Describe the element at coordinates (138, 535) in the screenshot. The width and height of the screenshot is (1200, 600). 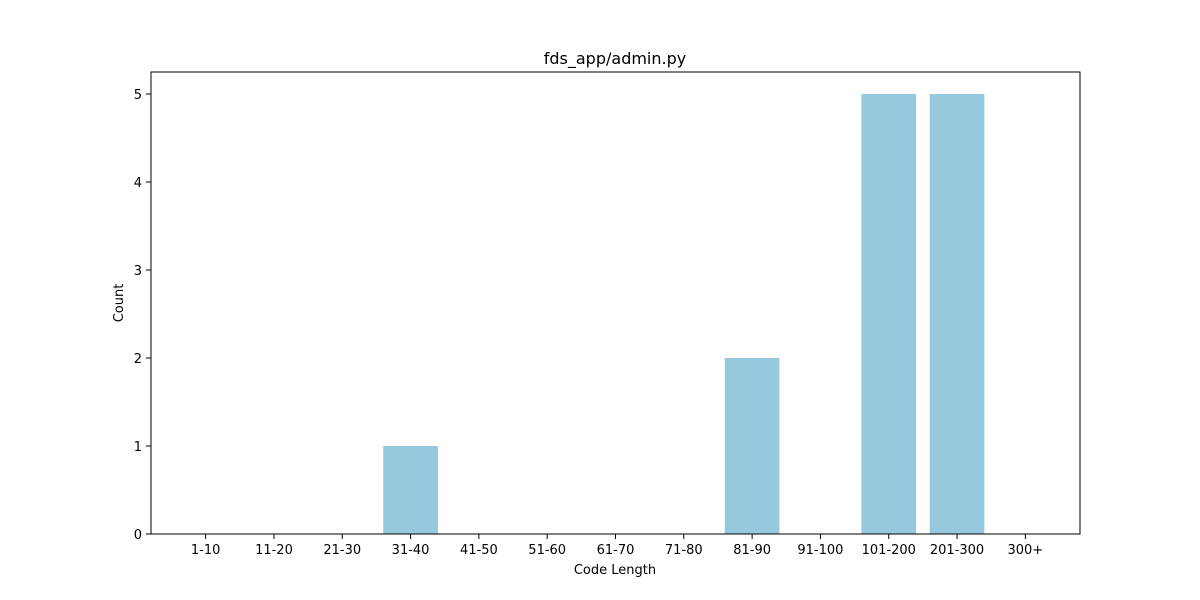
I see `y-tick-label: 0` at that location.